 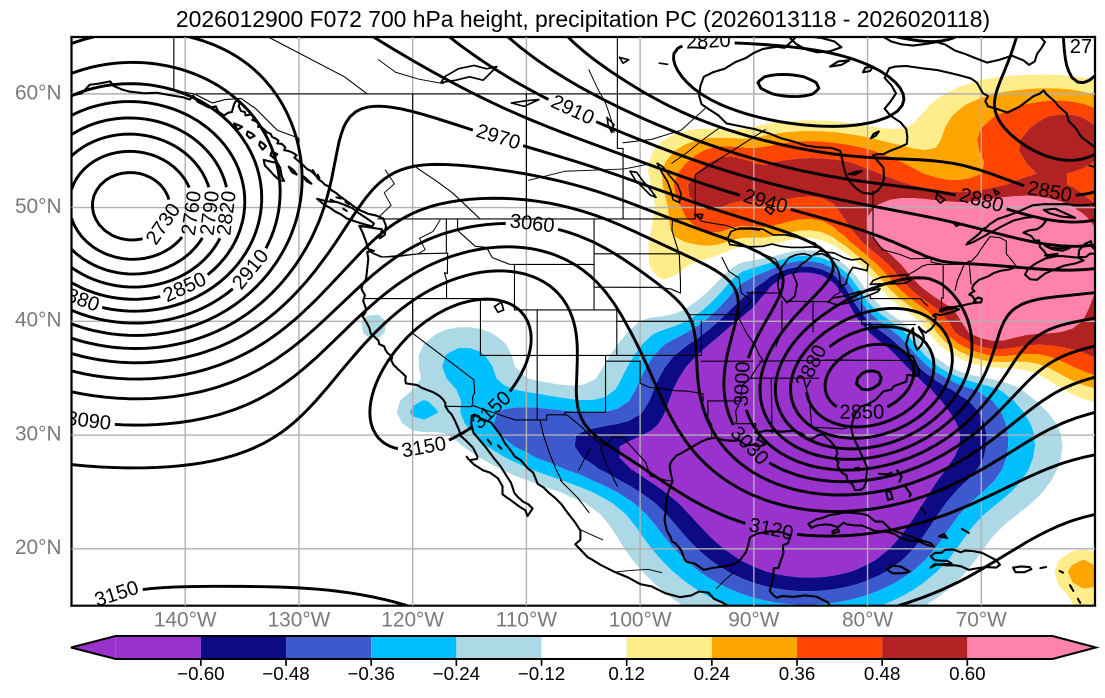 What do you see at coordinates (981, 620) in the screenshot?
I see `svg-text: 70°W` at bounding box center [981, 620].